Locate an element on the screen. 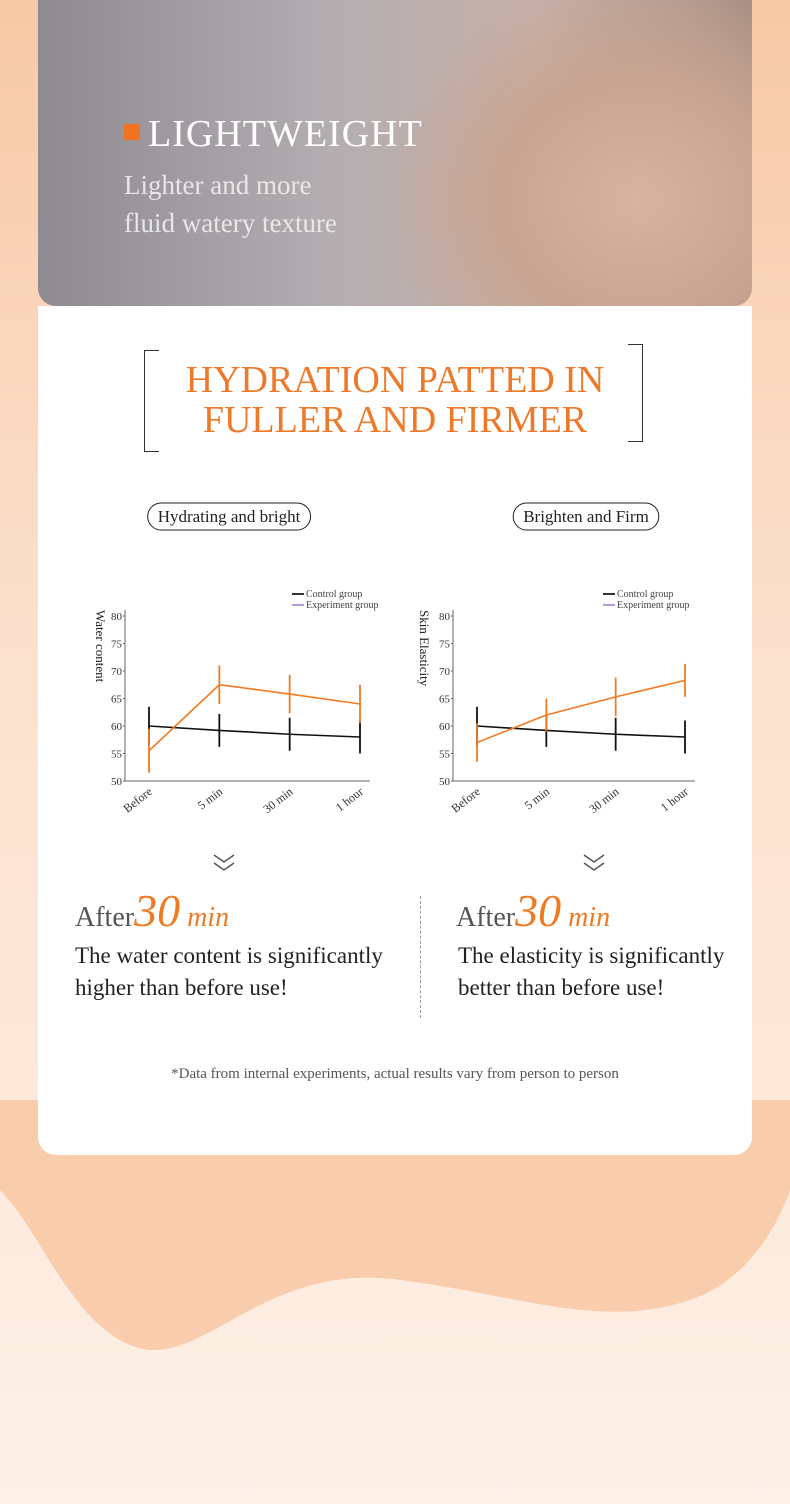 The height and width of the screenshot is (1504, 790). hero-text: Lighter and more is located at coordinates (218, 185).